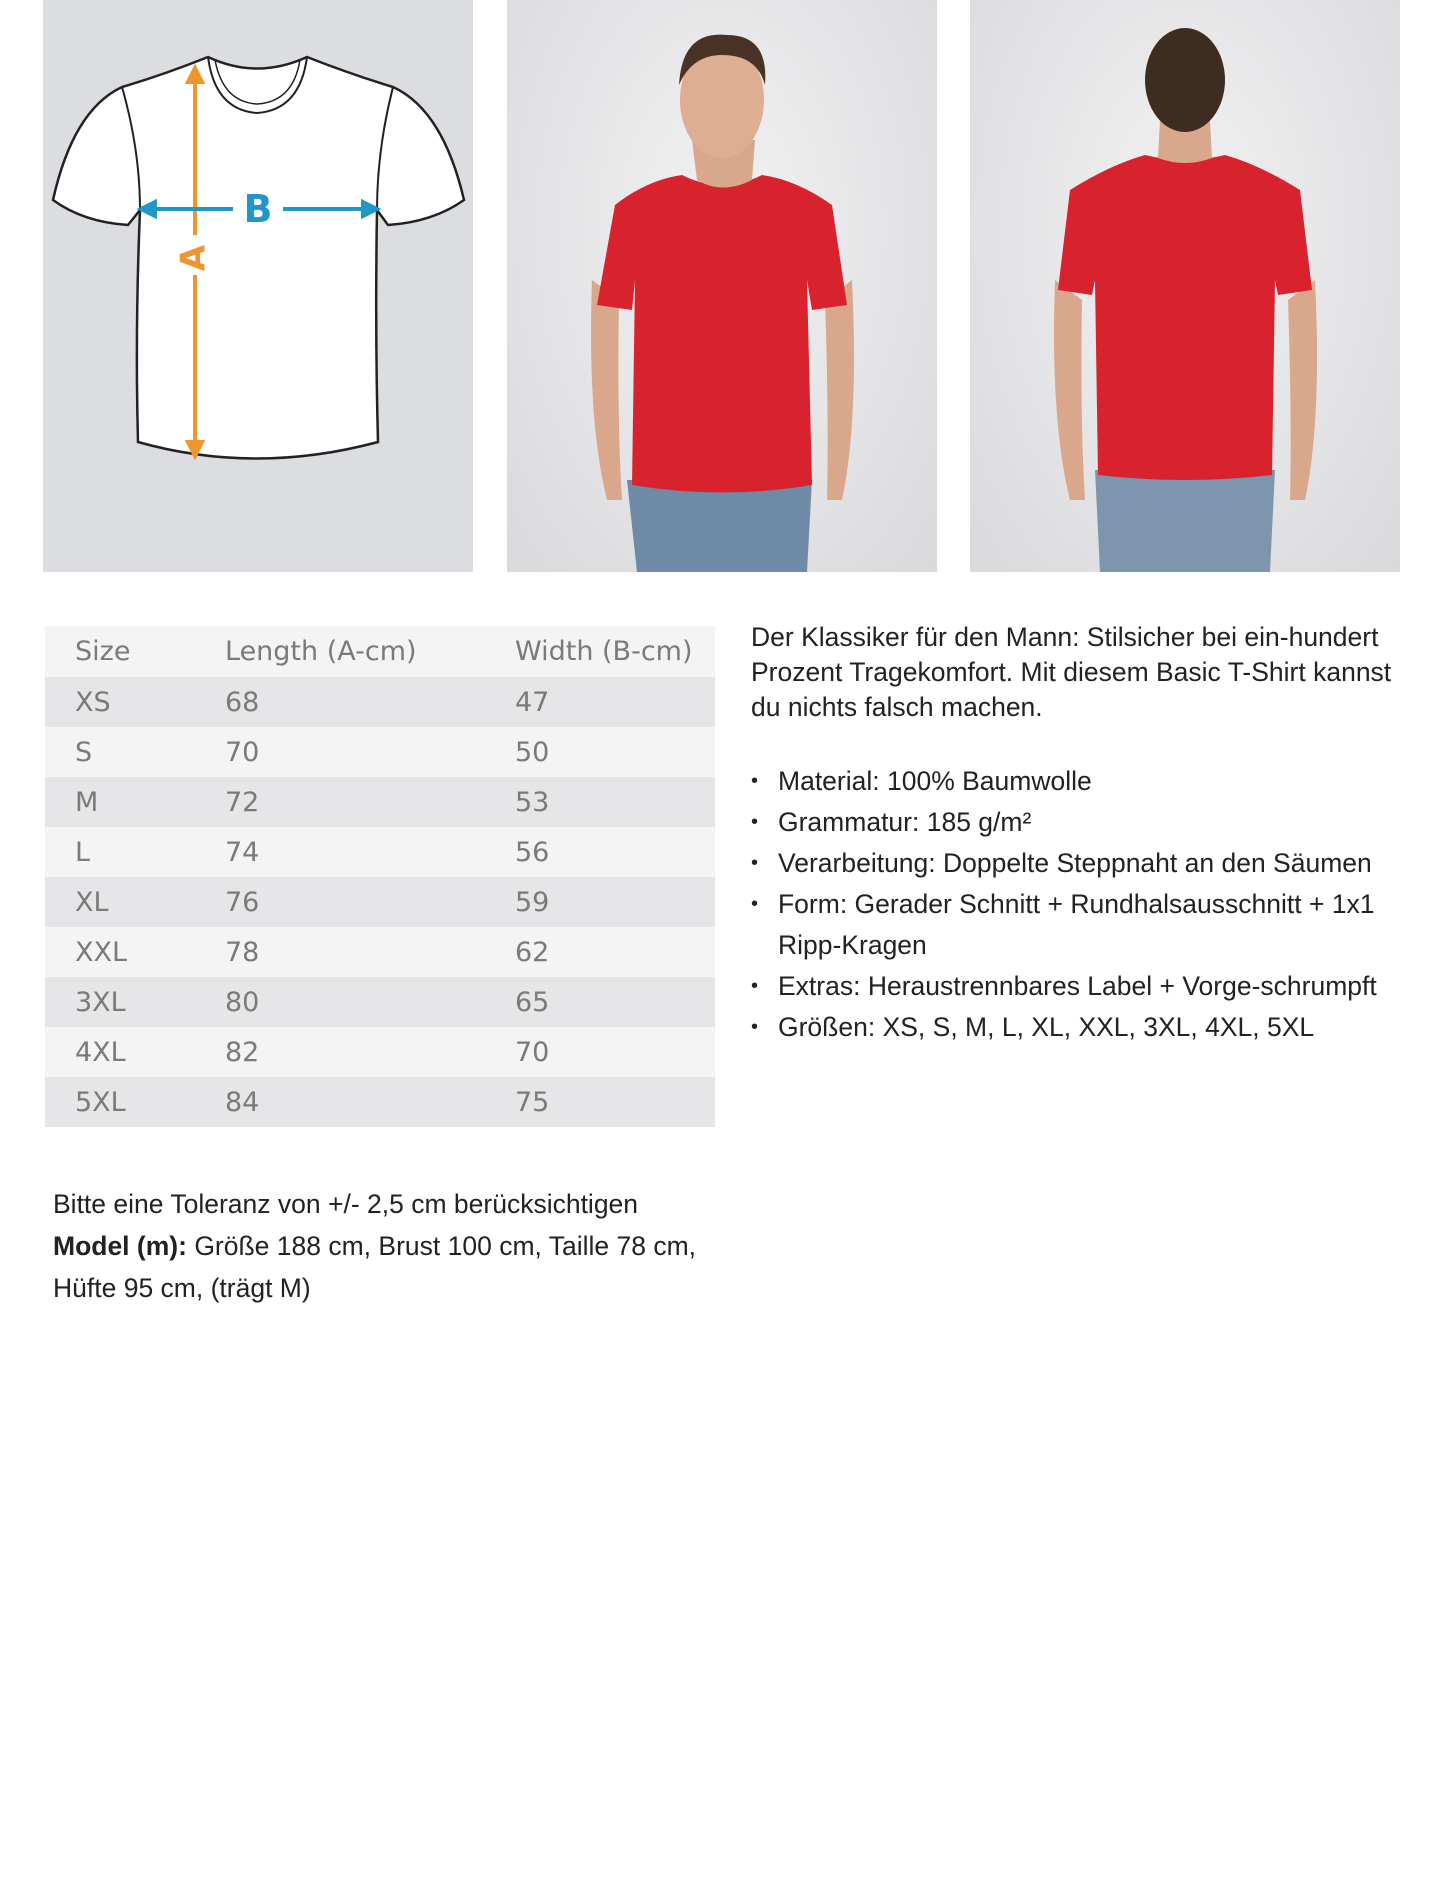 The height and width of the screenshot is (1886, 1445). I want to click on tshirt-outline-icon: A B, so click(258, 258).